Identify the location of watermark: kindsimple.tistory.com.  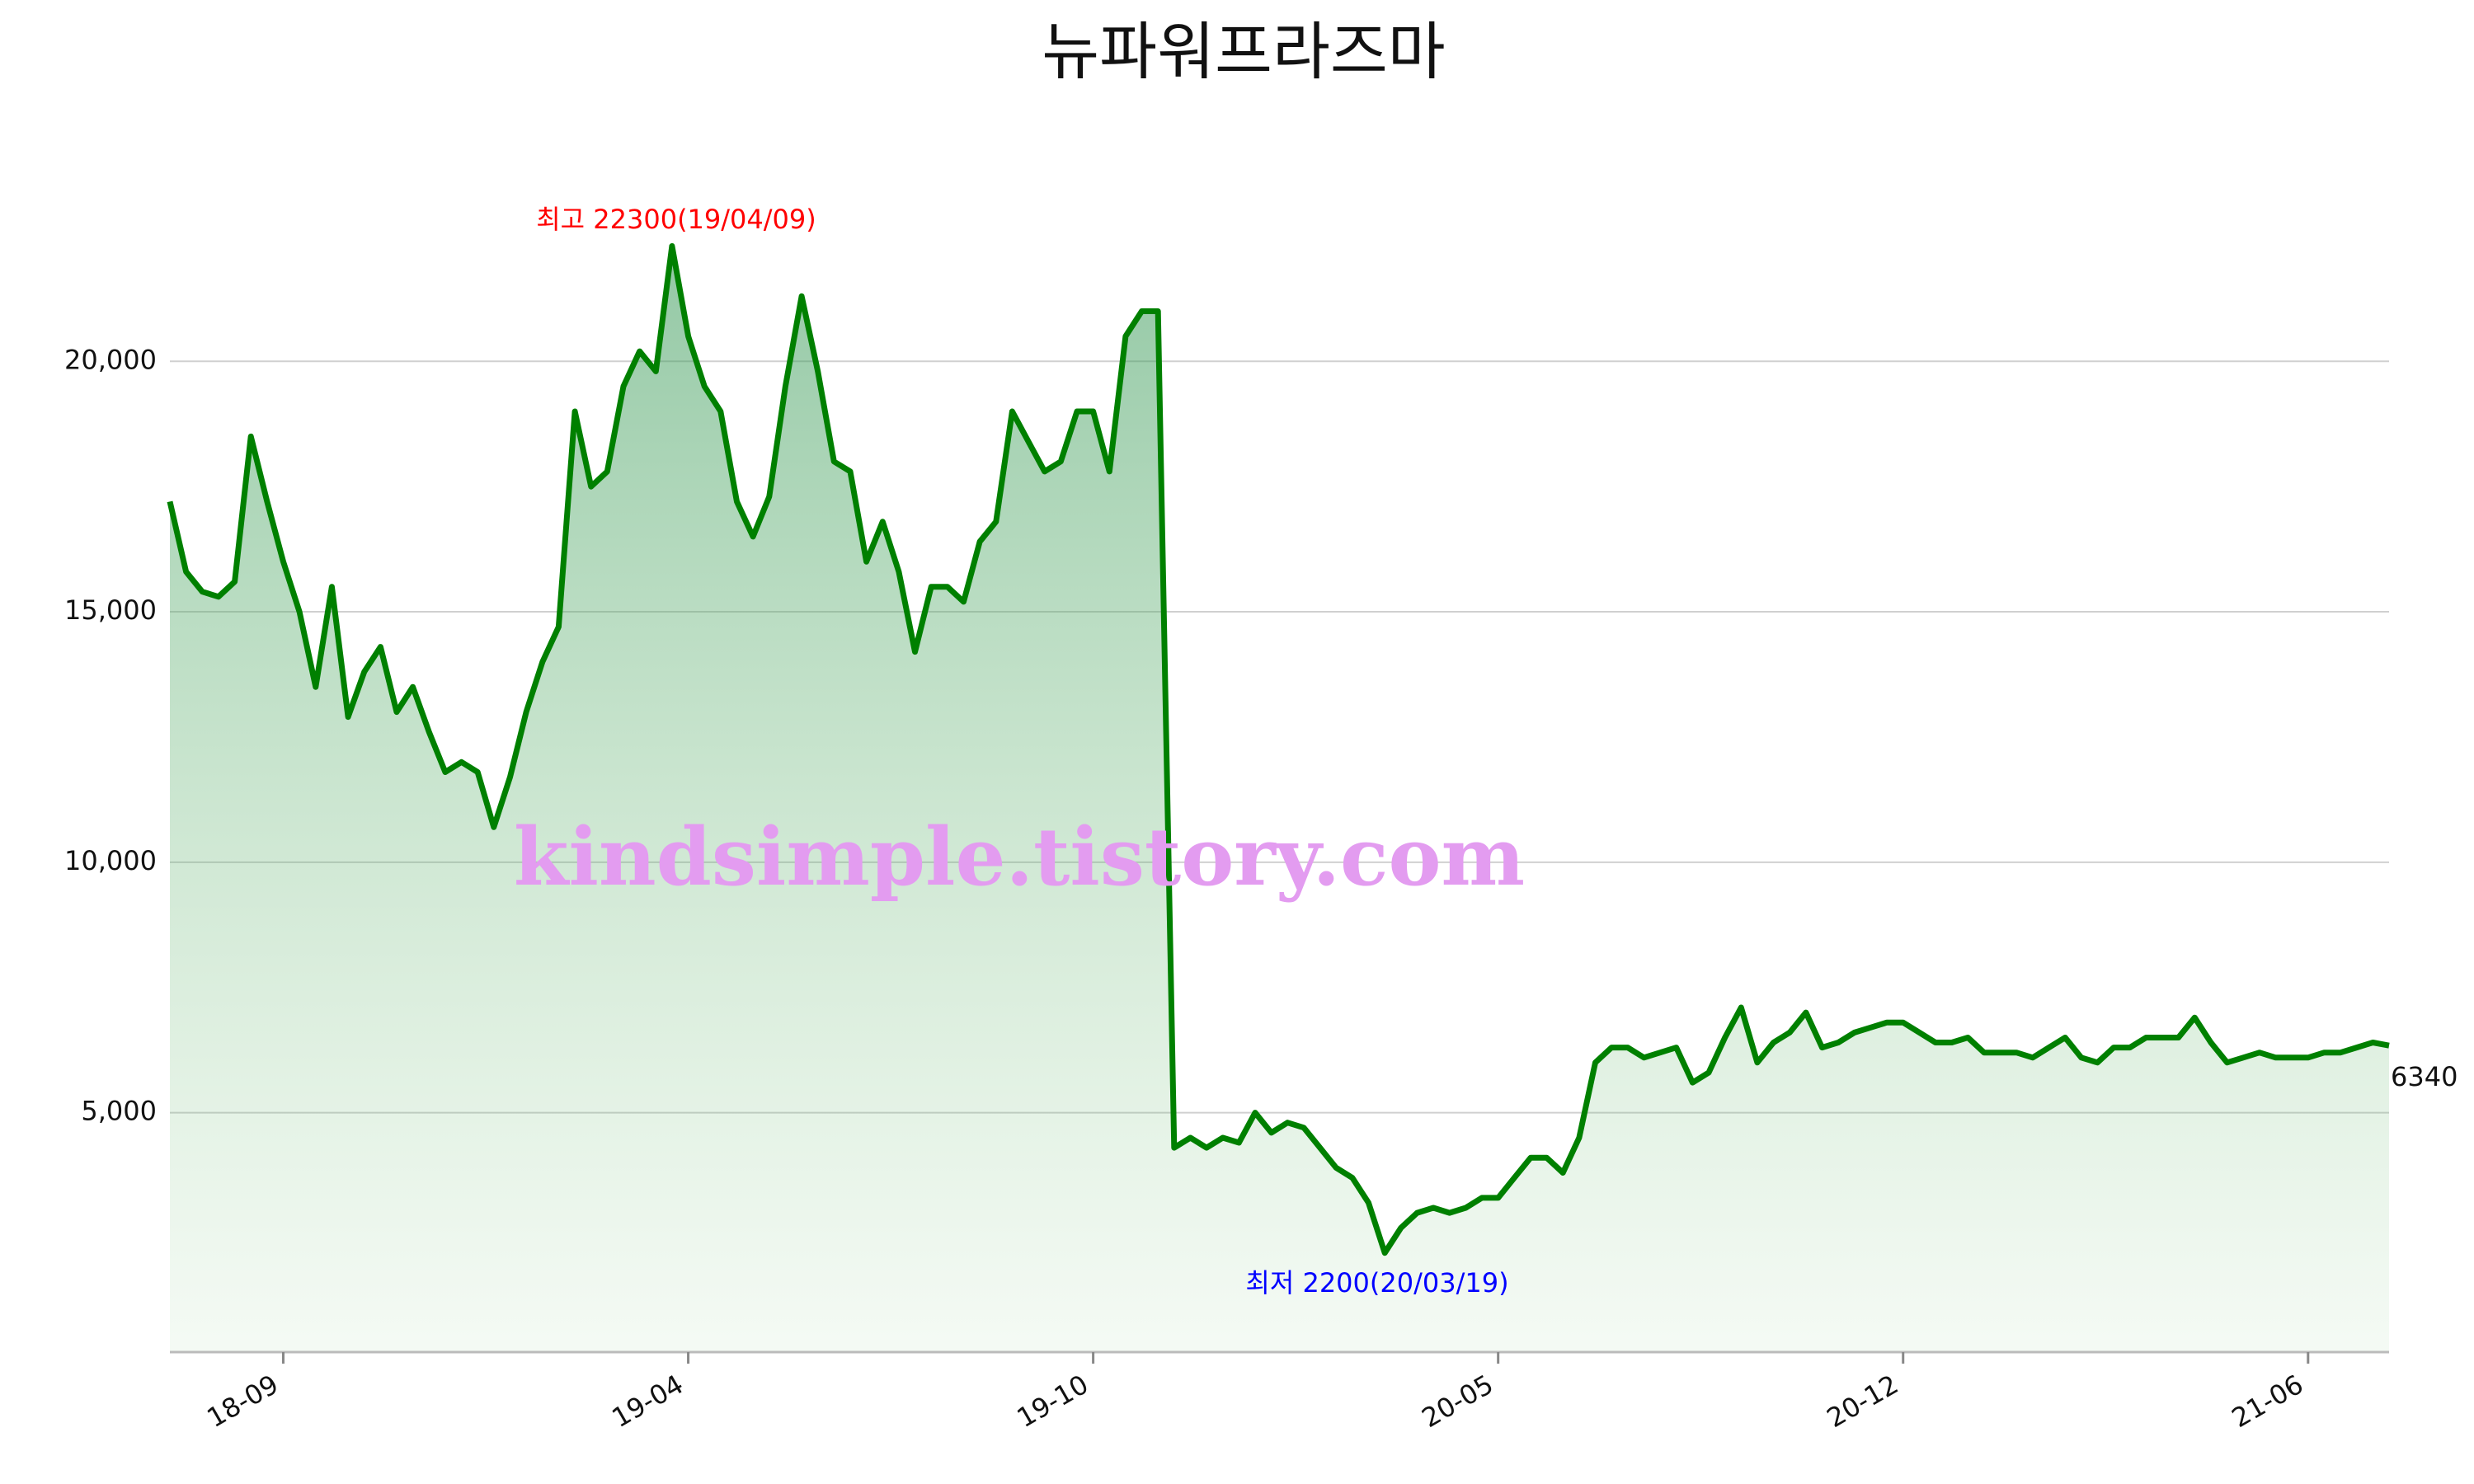
(1019, 857).